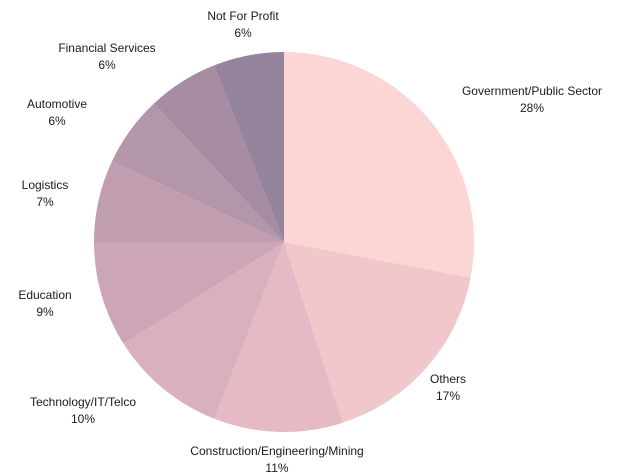 The image size is (630, 475). What do you see at coordinates (83, 419) in the screenshot?
I see `slice-value-technology-it-telco: 10%` at bounding box center [83, 419].